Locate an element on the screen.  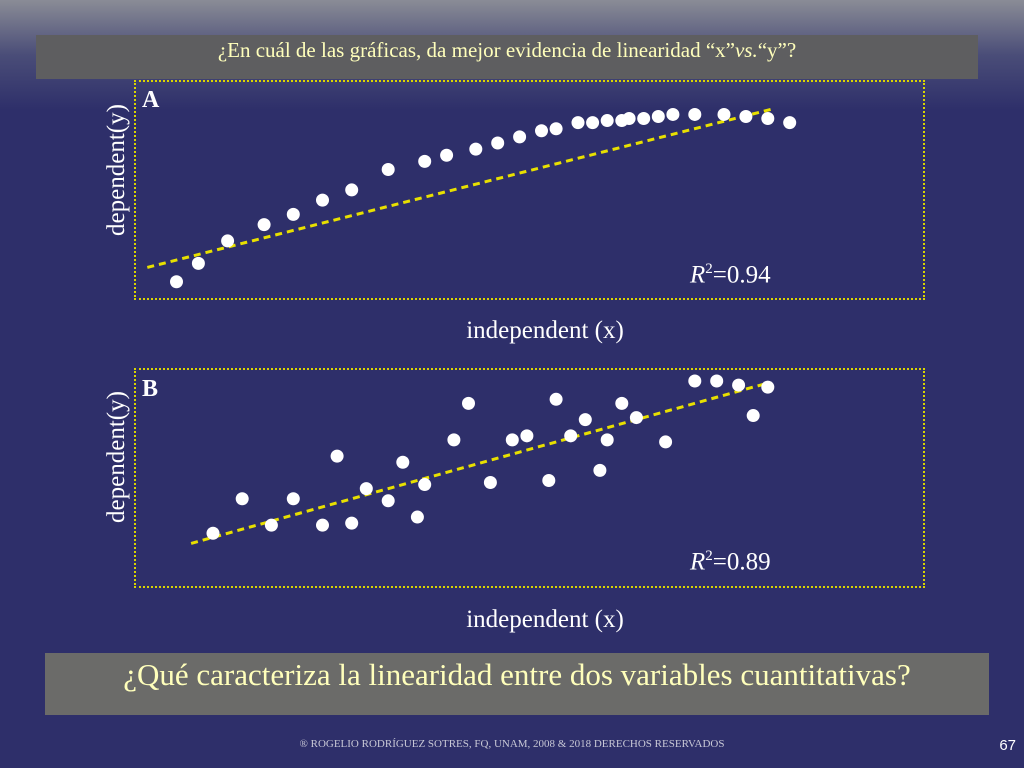
trendline-a is located at coordinates (461, 187).